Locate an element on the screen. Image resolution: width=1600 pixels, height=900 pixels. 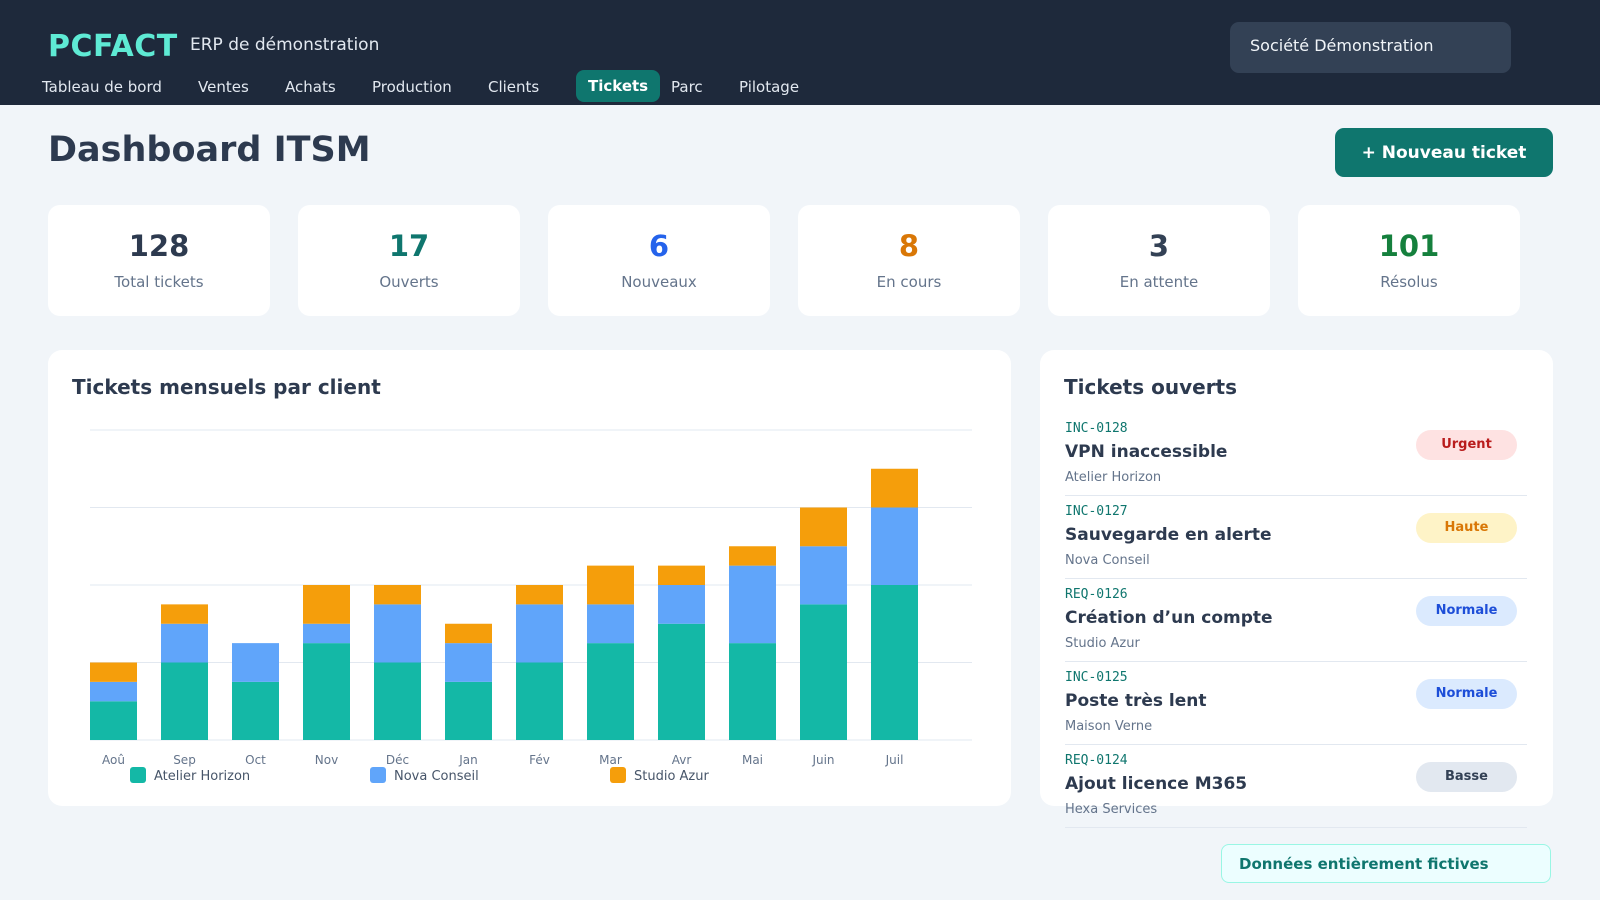
ticket-title: Sauvegarde en alerte is located at coordinates (1168, 535).